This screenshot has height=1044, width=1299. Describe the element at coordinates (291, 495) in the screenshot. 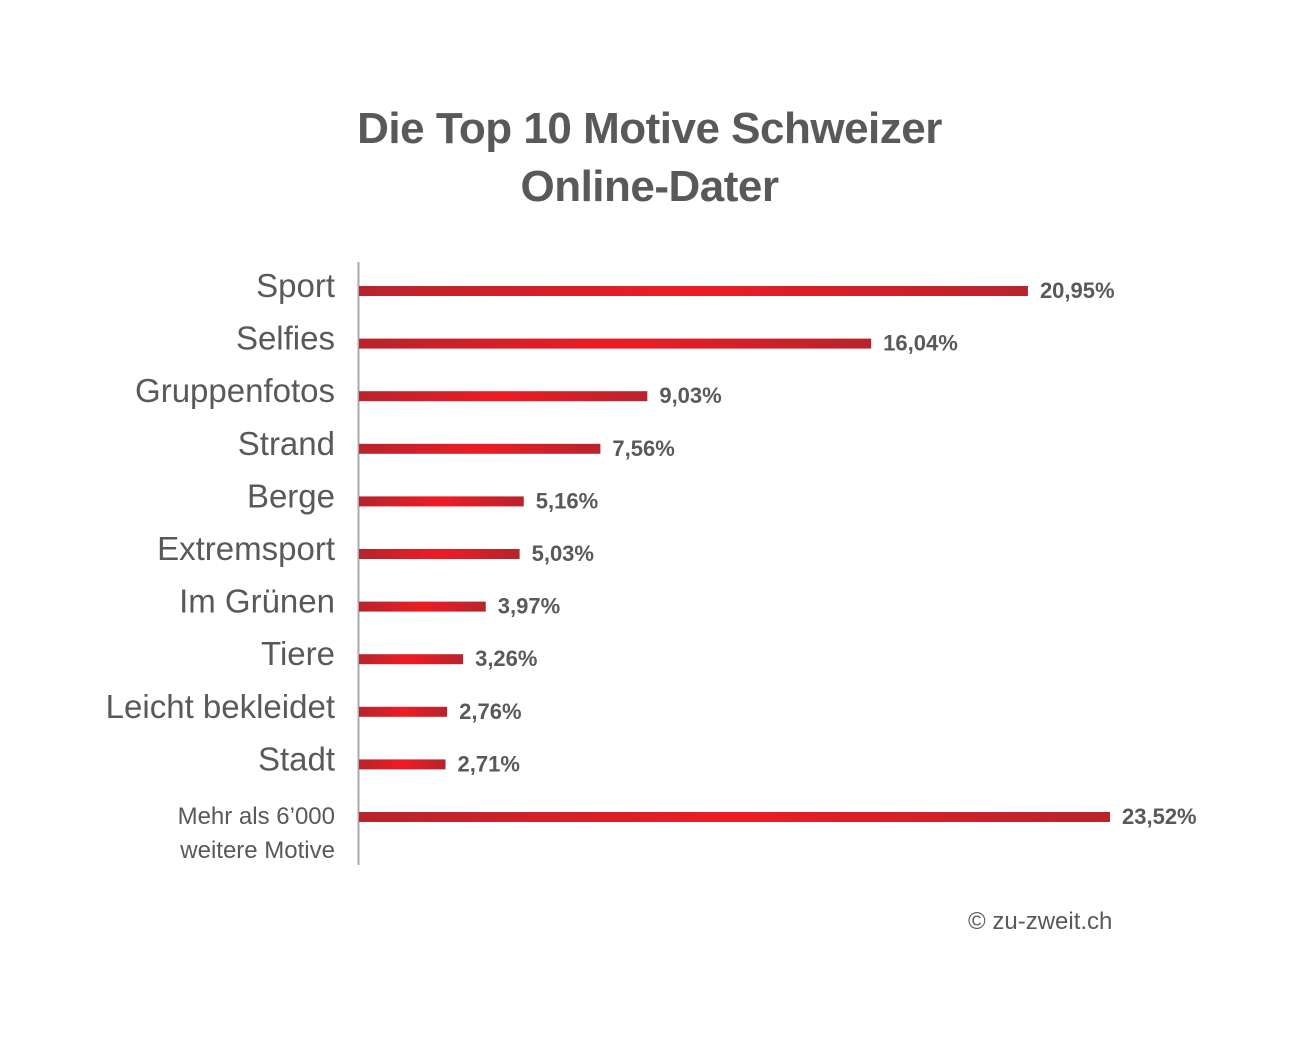

I see `category-label-4: Berge` at that location.